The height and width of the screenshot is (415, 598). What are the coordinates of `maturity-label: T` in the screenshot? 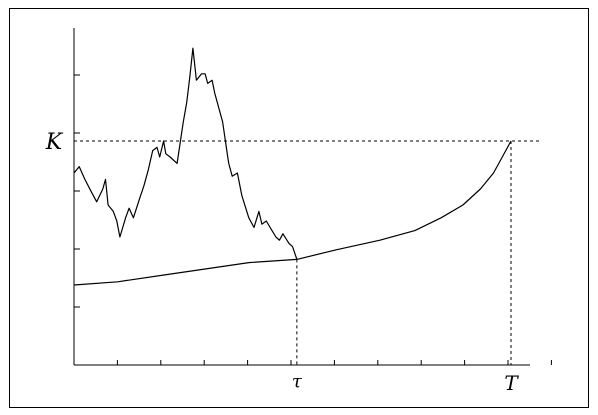 It's located at (511, 383).